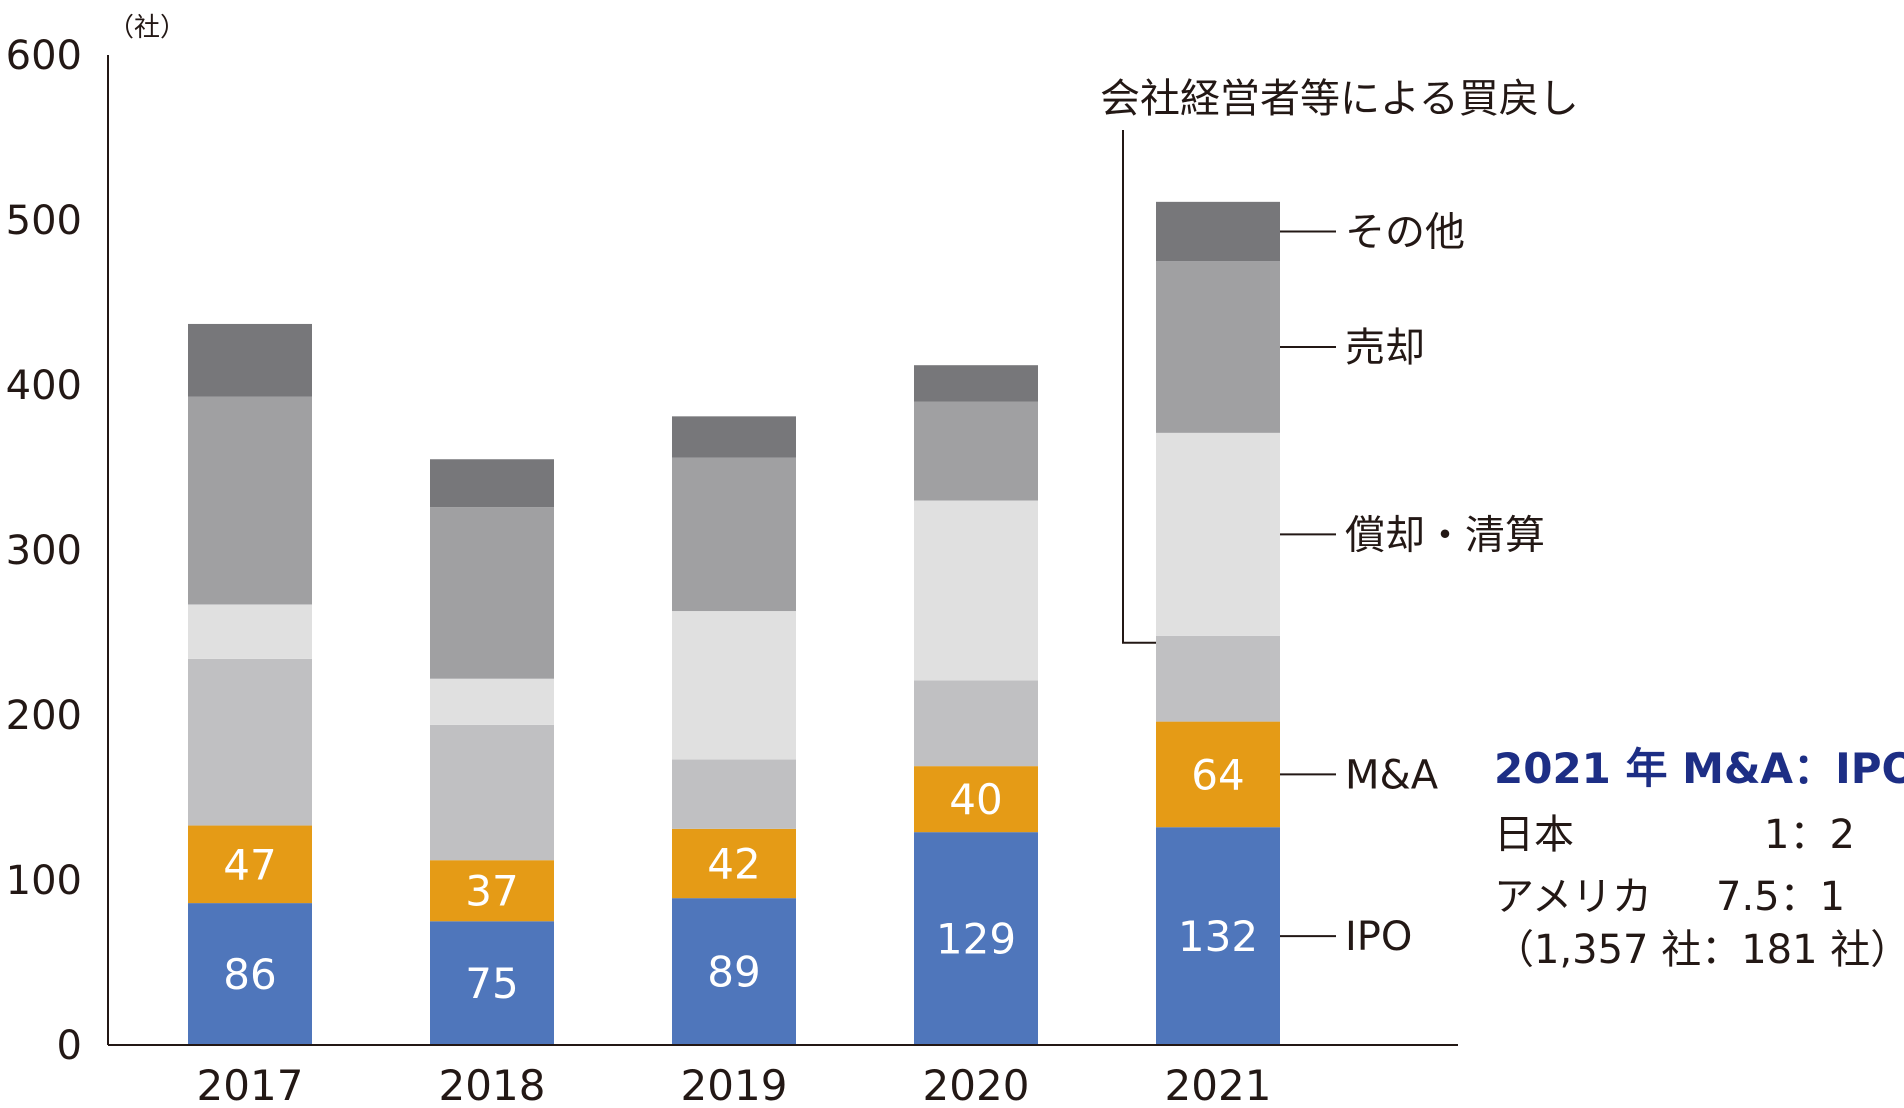 The image size is (1904, 1108). I want to click on legend-label: 会社経営者等による買戻し, so click(1339, 99).